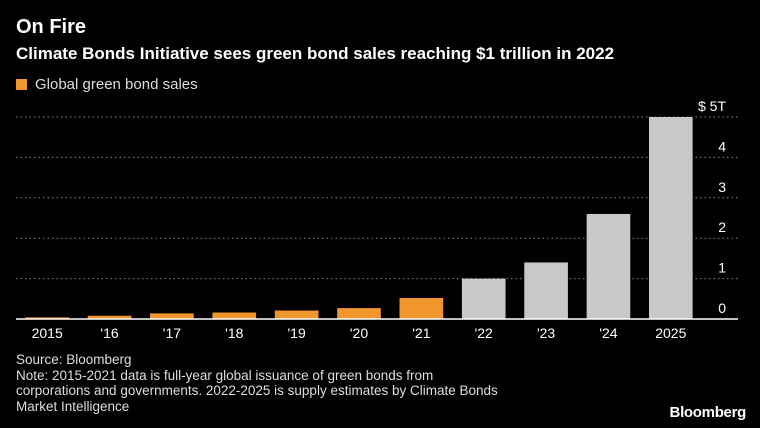 The width and height of the screenshot is (760, 428). I want to click on x-tick-label: 2015, so click(47, 333).